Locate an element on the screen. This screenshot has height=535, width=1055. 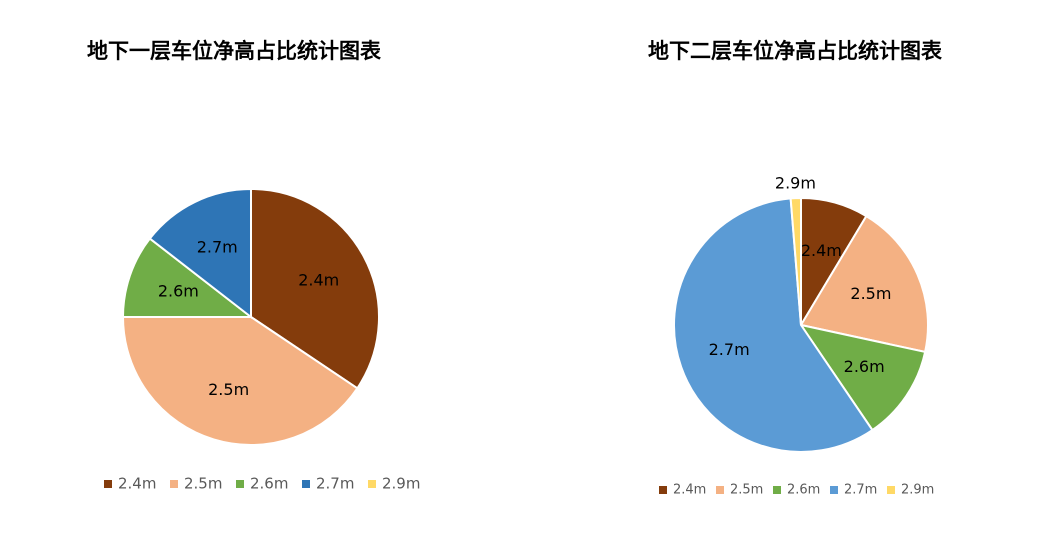
chart-title: 地下一层车位净高占比统计图表 is located at coordinates (234, 51).